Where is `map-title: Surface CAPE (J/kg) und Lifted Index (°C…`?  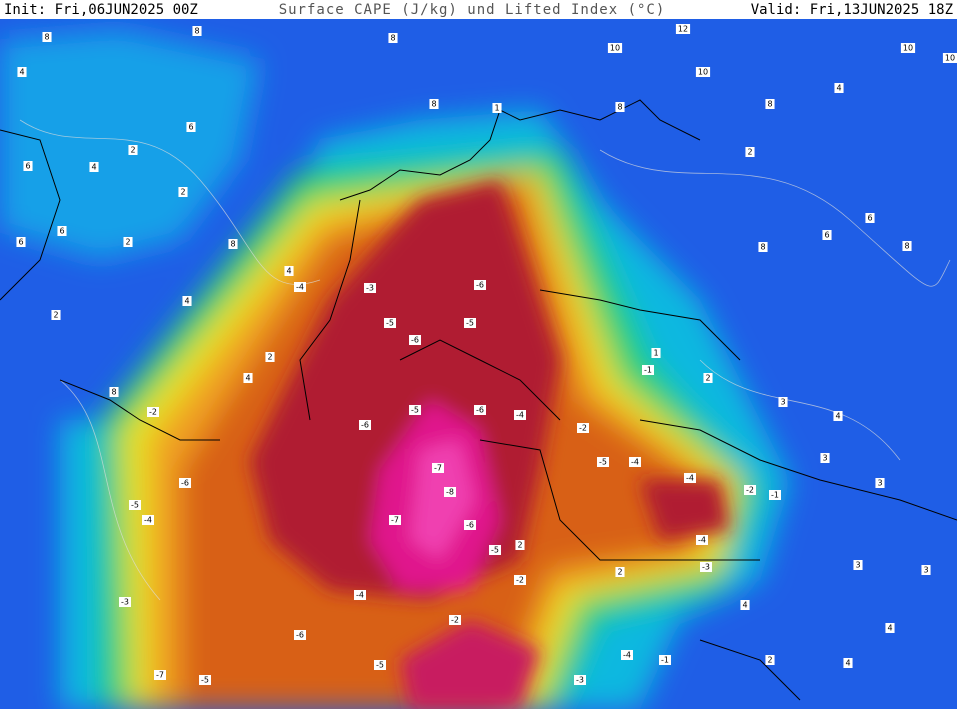 map-title: Surface CAPE (J/kg) und Lifted Index (°C… is located at coordinates (472, 10).